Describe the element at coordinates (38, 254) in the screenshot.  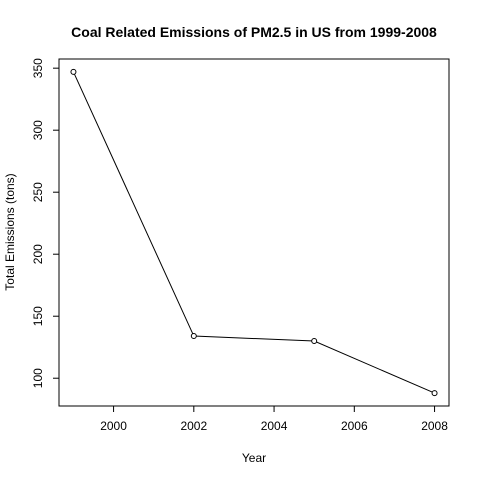
I see `y-tick-label: 200` at that location.